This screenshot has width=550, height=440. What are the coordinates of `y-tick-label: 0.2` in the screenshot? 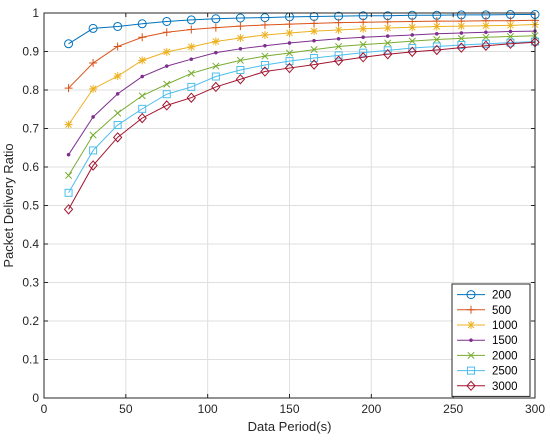 It's located at (30, 321).